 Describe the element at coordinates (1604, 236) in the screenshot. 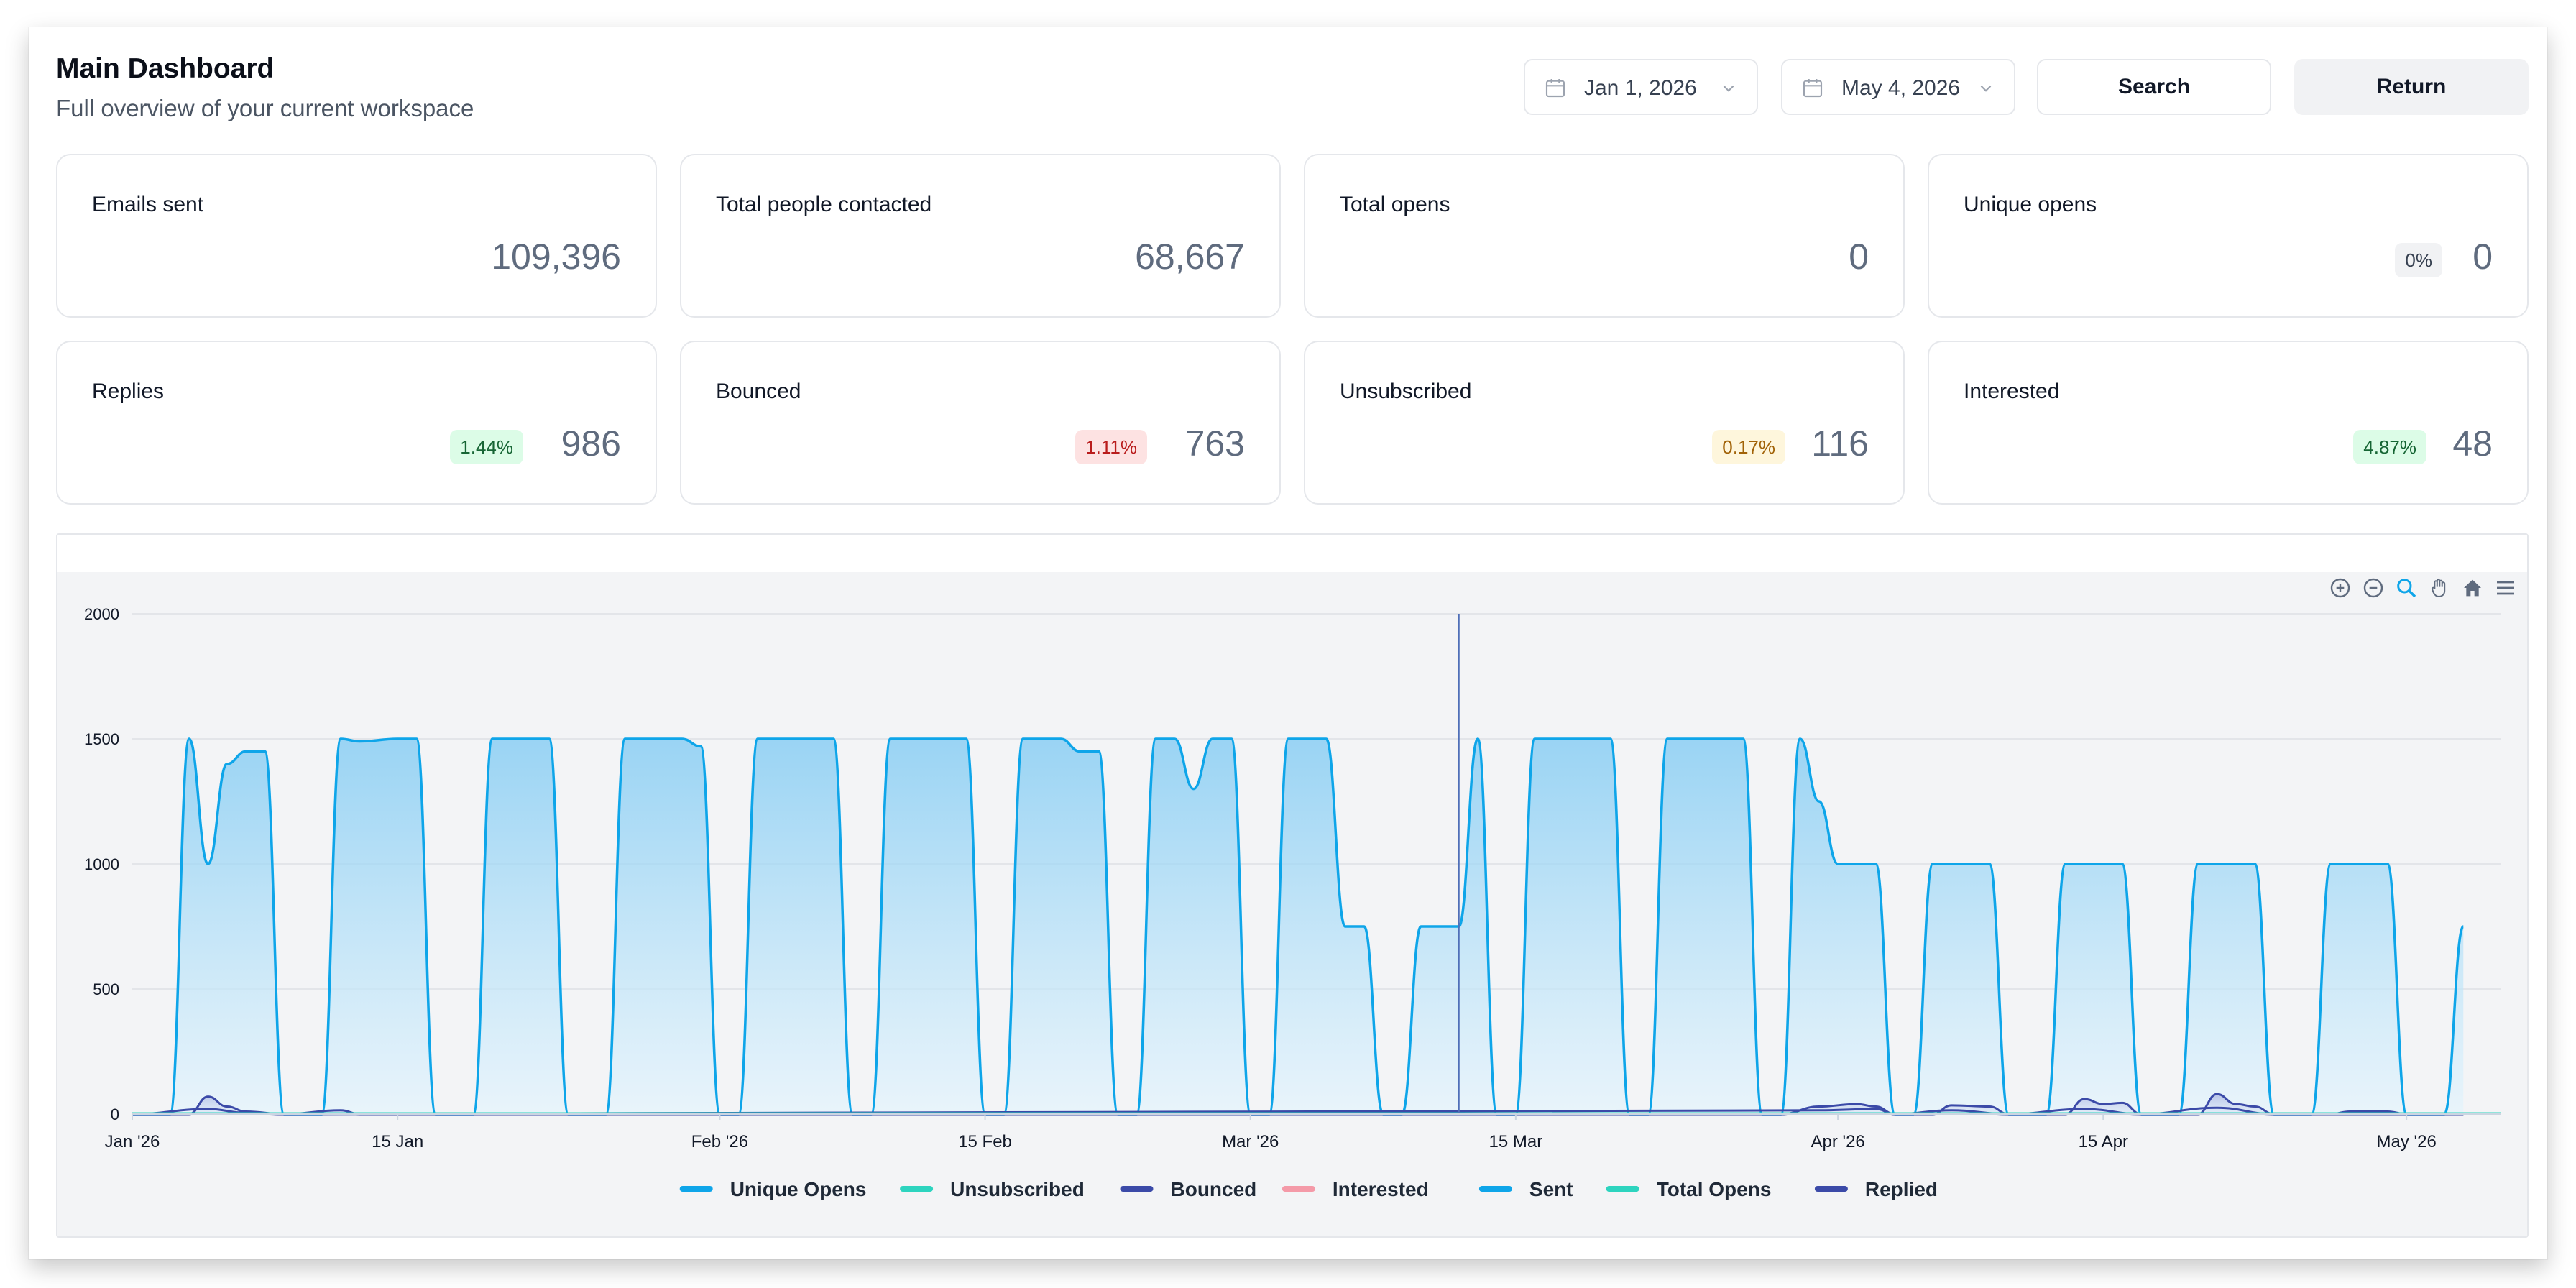

I see `kpi-card-total-opens: Total opens 0` at that location.